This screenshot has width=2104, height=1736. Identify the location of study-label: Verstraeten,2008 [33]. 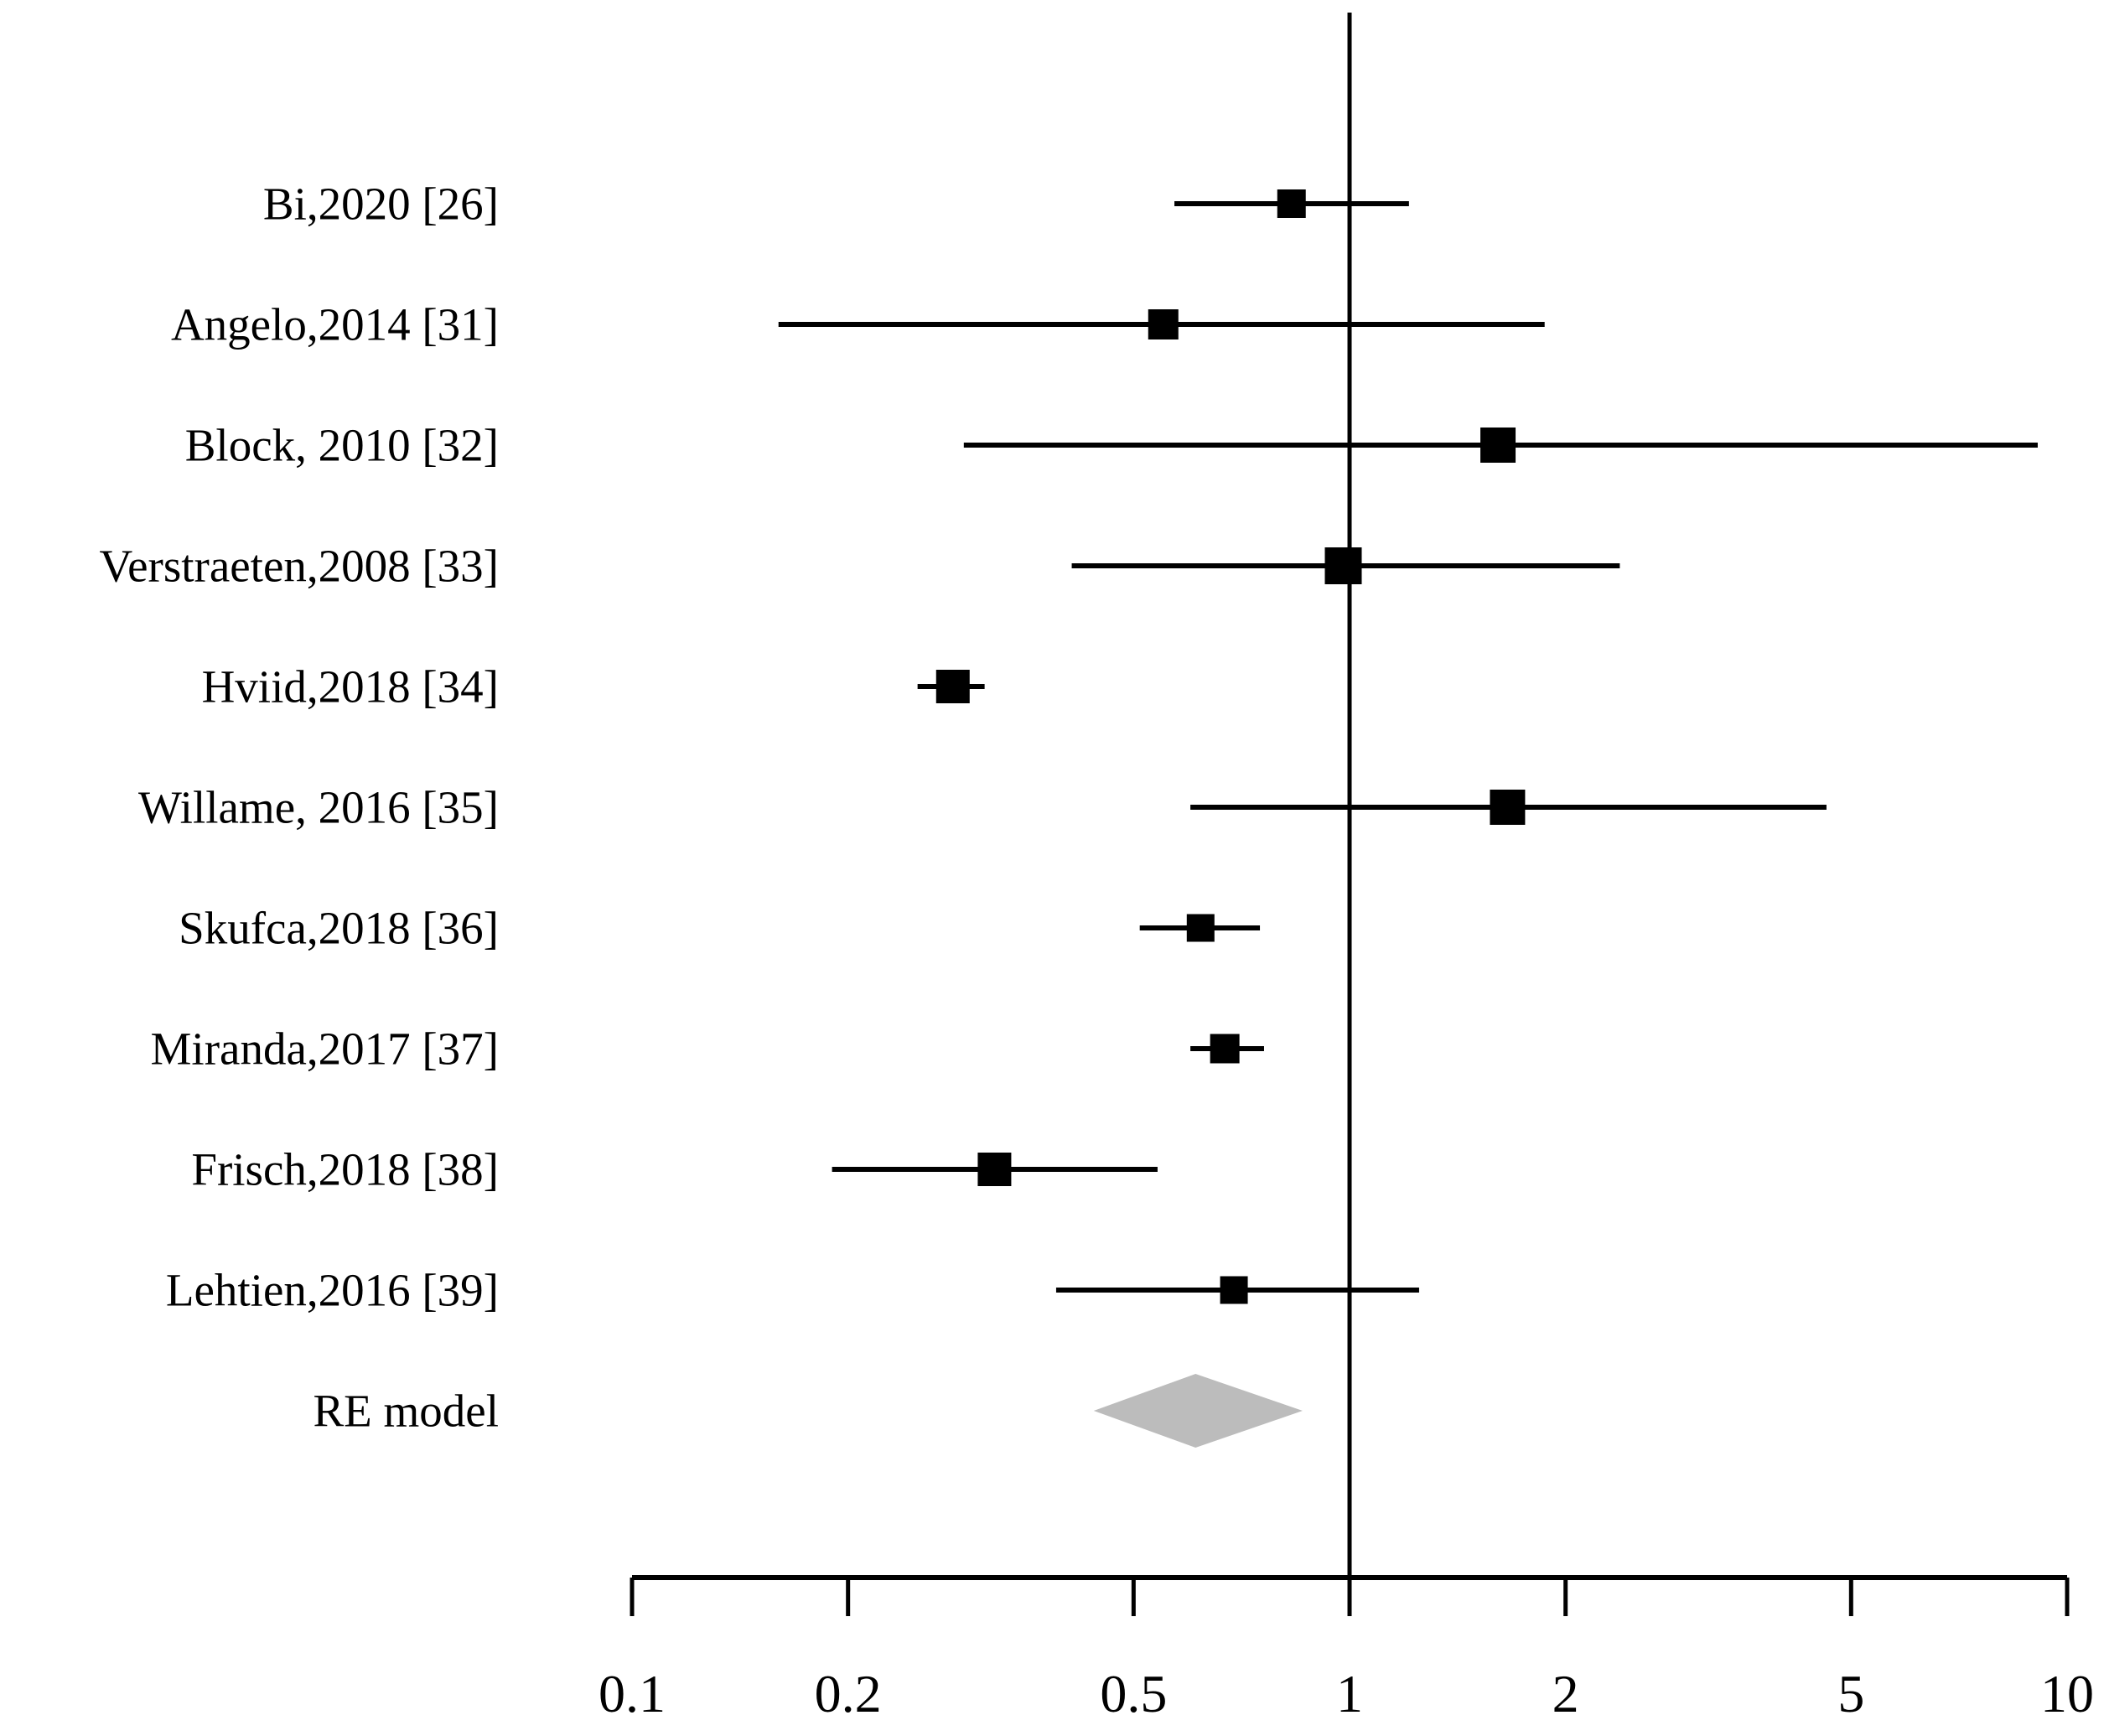
(300, 566).